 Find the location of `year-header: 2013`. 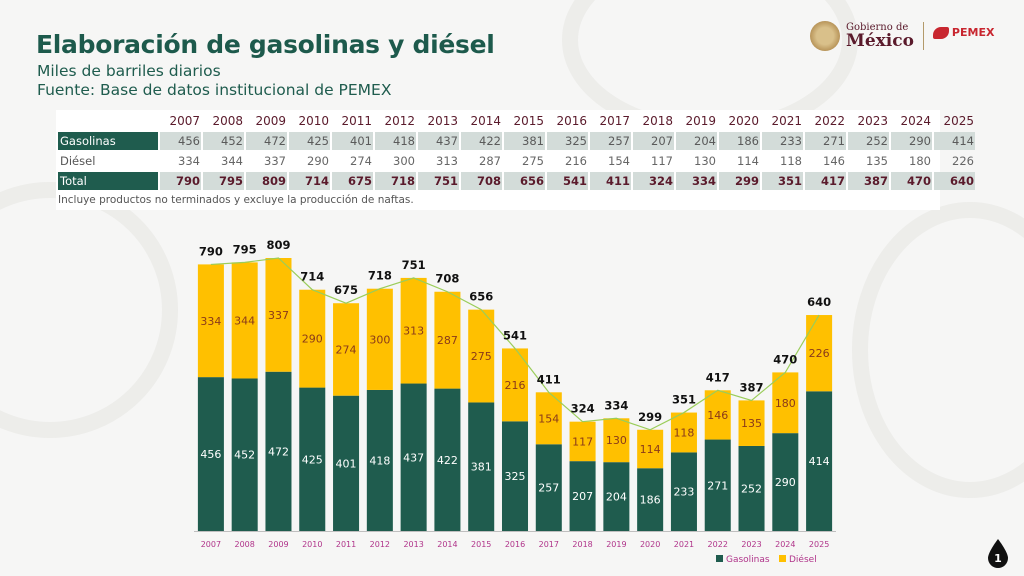

year-header: 2013 is located at coordinates (442, 121).